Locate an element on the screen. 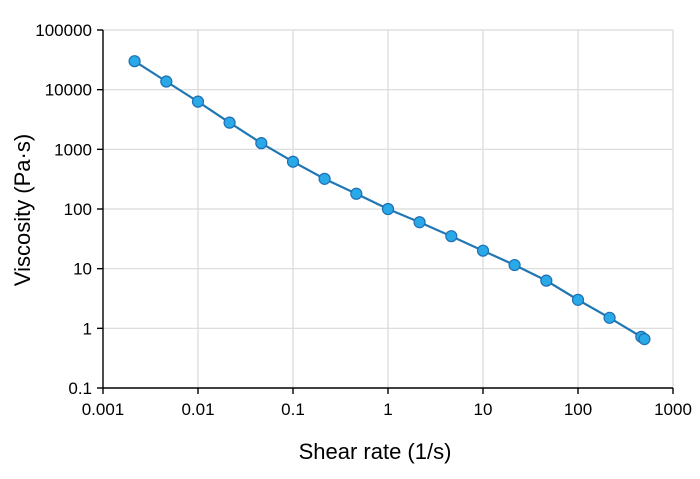  x-tick-label-5: 100 is located at coordinates (578, 409).